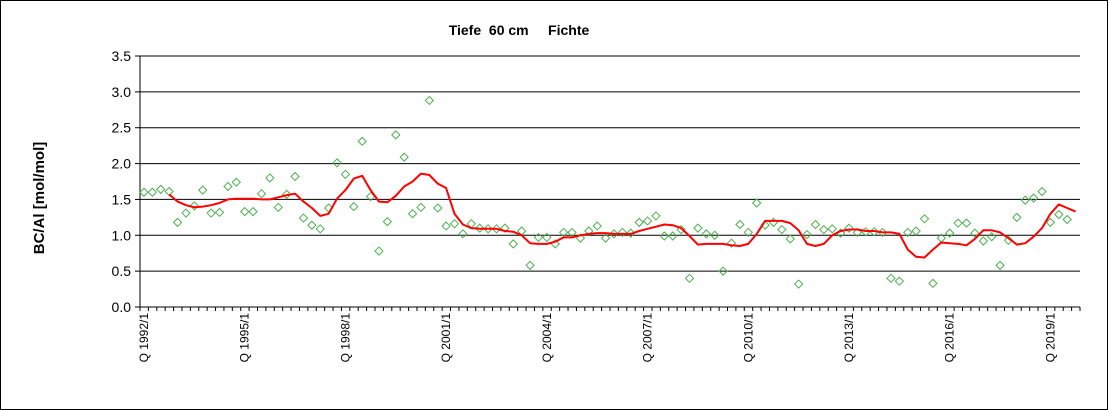  Describe the element at coordinates (950, 338) in the screenshot. I see `x-tick-label: Q 2016/1` at that location.